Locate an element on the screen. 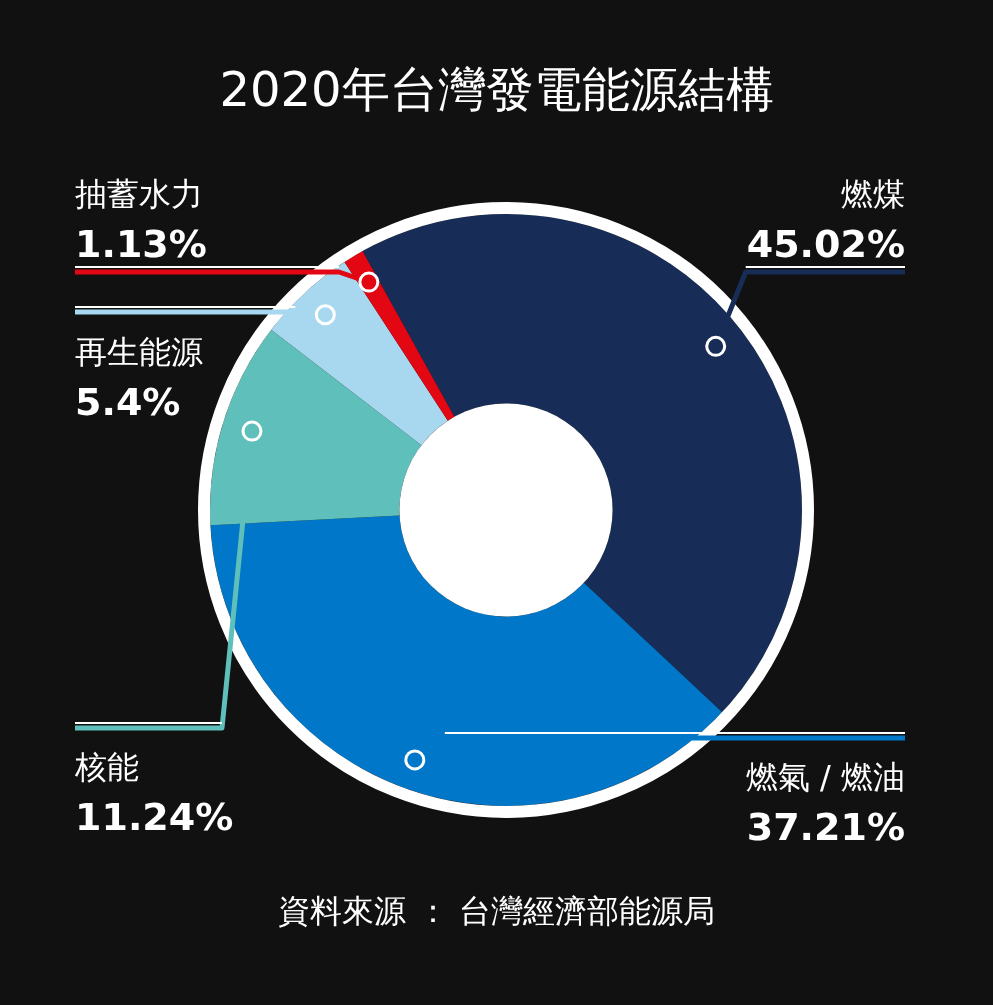 This screenshot has width=993, height=1005. data-label: 5.4% is located at coordinates (128, 401).